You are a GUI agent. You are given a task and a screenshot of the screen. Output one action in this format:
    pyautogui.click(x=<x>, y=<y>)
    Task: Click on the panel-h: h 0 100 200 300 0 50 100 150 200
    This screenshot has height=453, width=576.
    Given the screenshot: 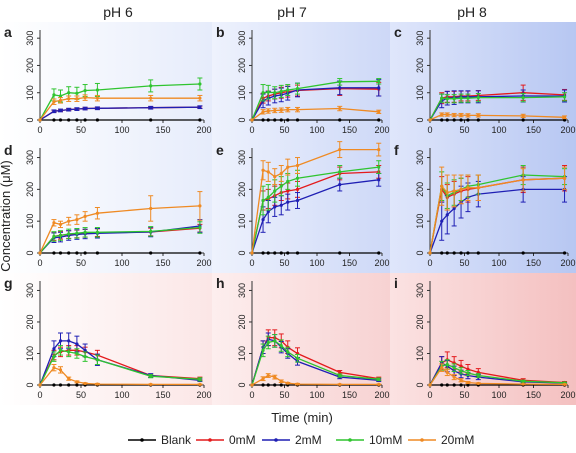 What is the action you would take?
    pyautogui.click(x=301, y=339)
    